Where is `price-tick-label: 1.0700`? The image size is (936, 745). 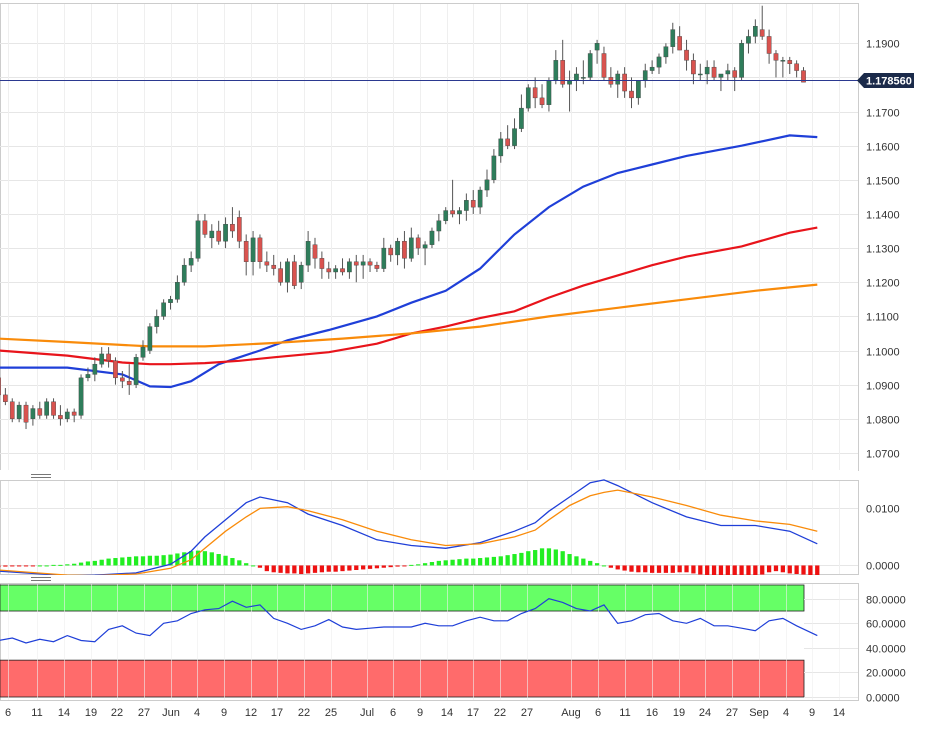
price-tick-label: 1.0700 is located at coordinates (883, 455).